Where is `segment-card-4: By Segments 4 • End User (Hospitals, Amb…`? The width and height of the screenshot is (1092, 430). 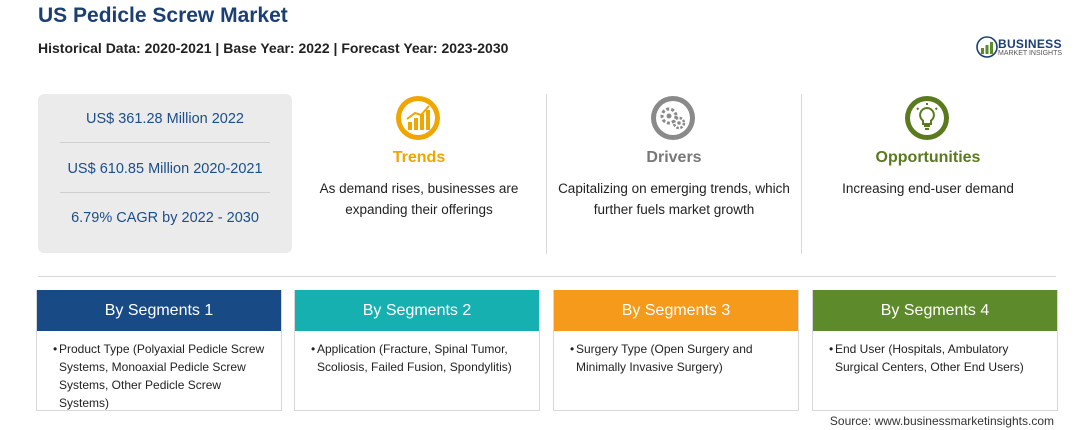
segment-card-4: By Segments 4 • End User (Hospitals, Amb… is located at coordinates (935, 350).